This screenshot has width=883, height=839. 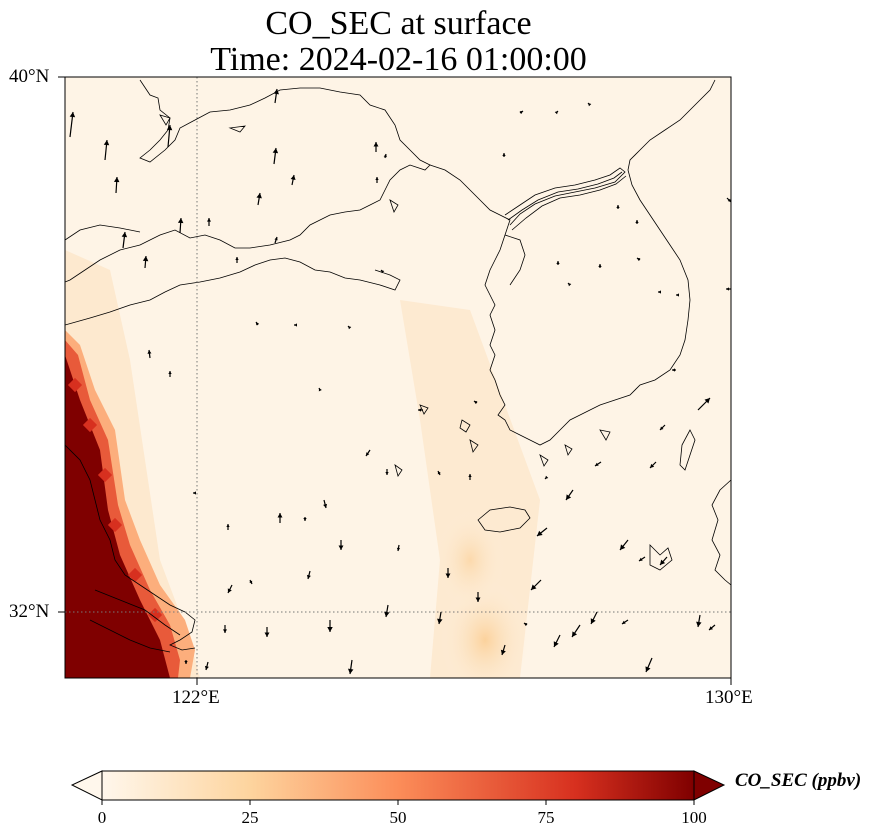 I want to click on colorbar-tick-100: 100, so click(x=694, y=817).